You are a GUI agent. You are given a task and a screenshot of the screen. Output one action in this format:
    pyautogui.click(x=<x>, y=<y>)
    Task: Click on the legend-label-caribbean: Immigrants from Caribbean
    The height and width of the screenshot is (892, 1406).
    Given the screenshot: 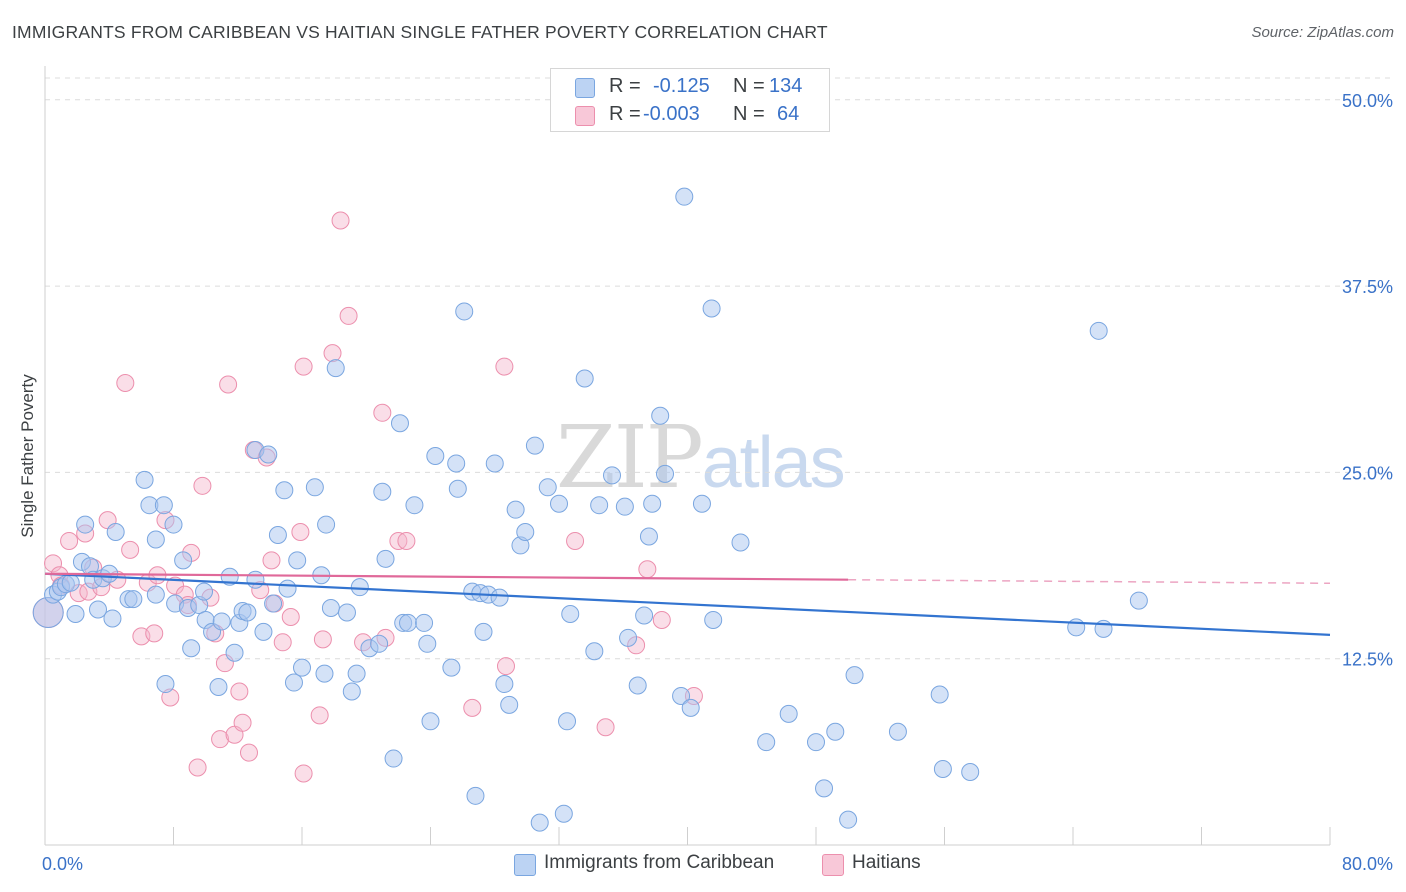 What is the action you would take?
    pyautogui.click(x=659, y=862)
    